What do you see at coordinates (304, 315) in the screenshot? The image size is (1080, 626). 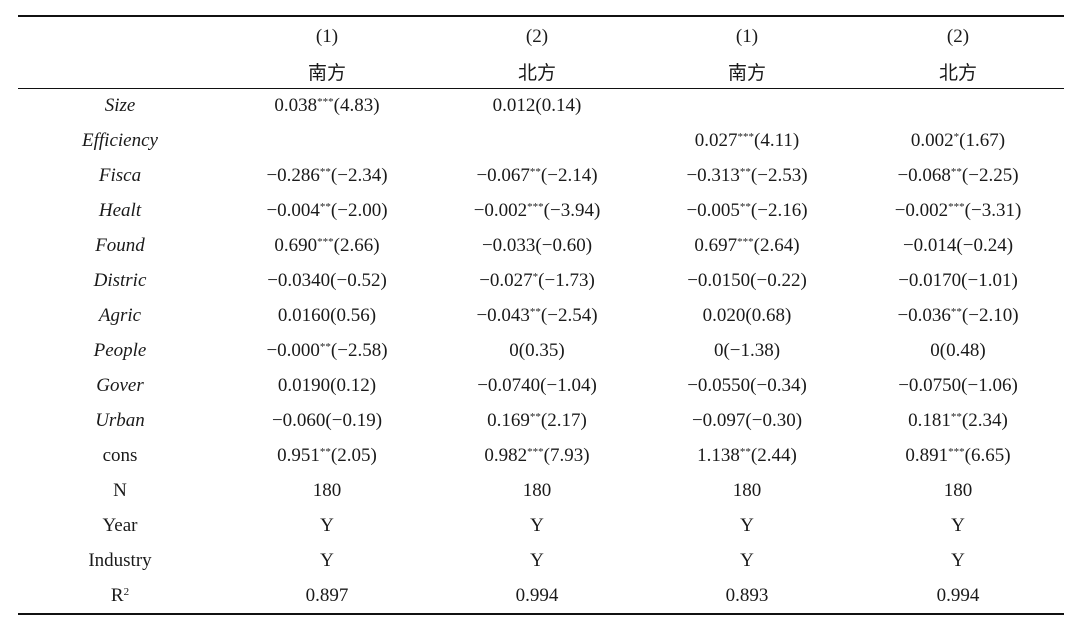 I see `coefficient: 0.0160` at bounding box center [304, 315].